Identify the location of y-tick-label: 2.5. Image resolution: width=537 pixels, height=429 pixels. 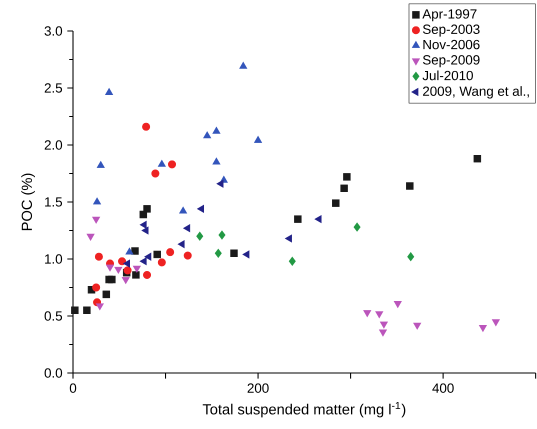
(53, 88).